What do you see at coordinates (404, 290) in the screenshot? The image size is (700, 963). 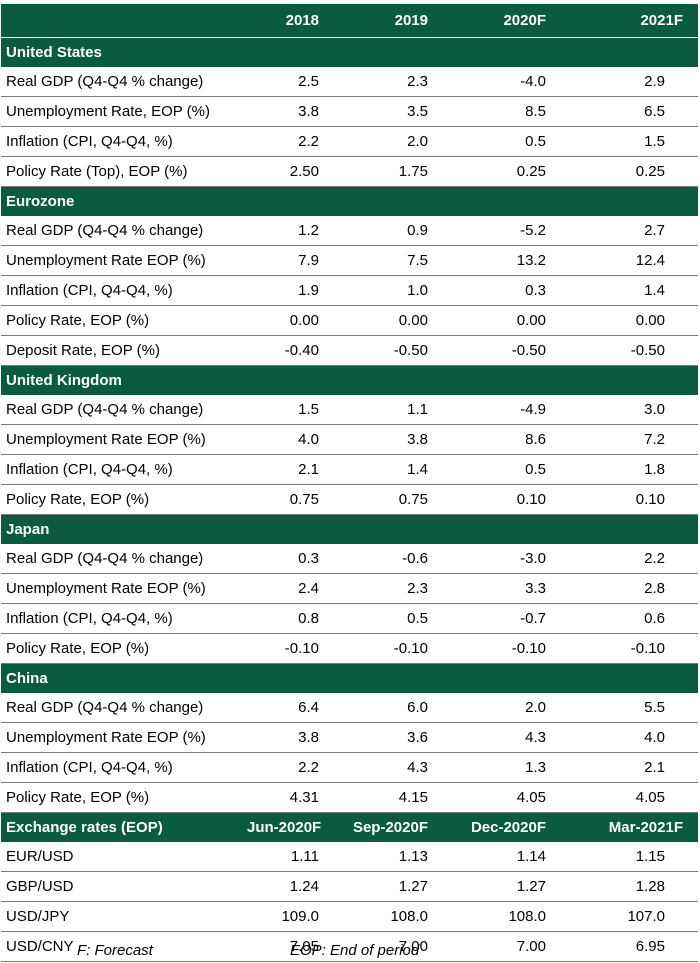 I see `row-value: 1.0` at bounding box center [404, 290].